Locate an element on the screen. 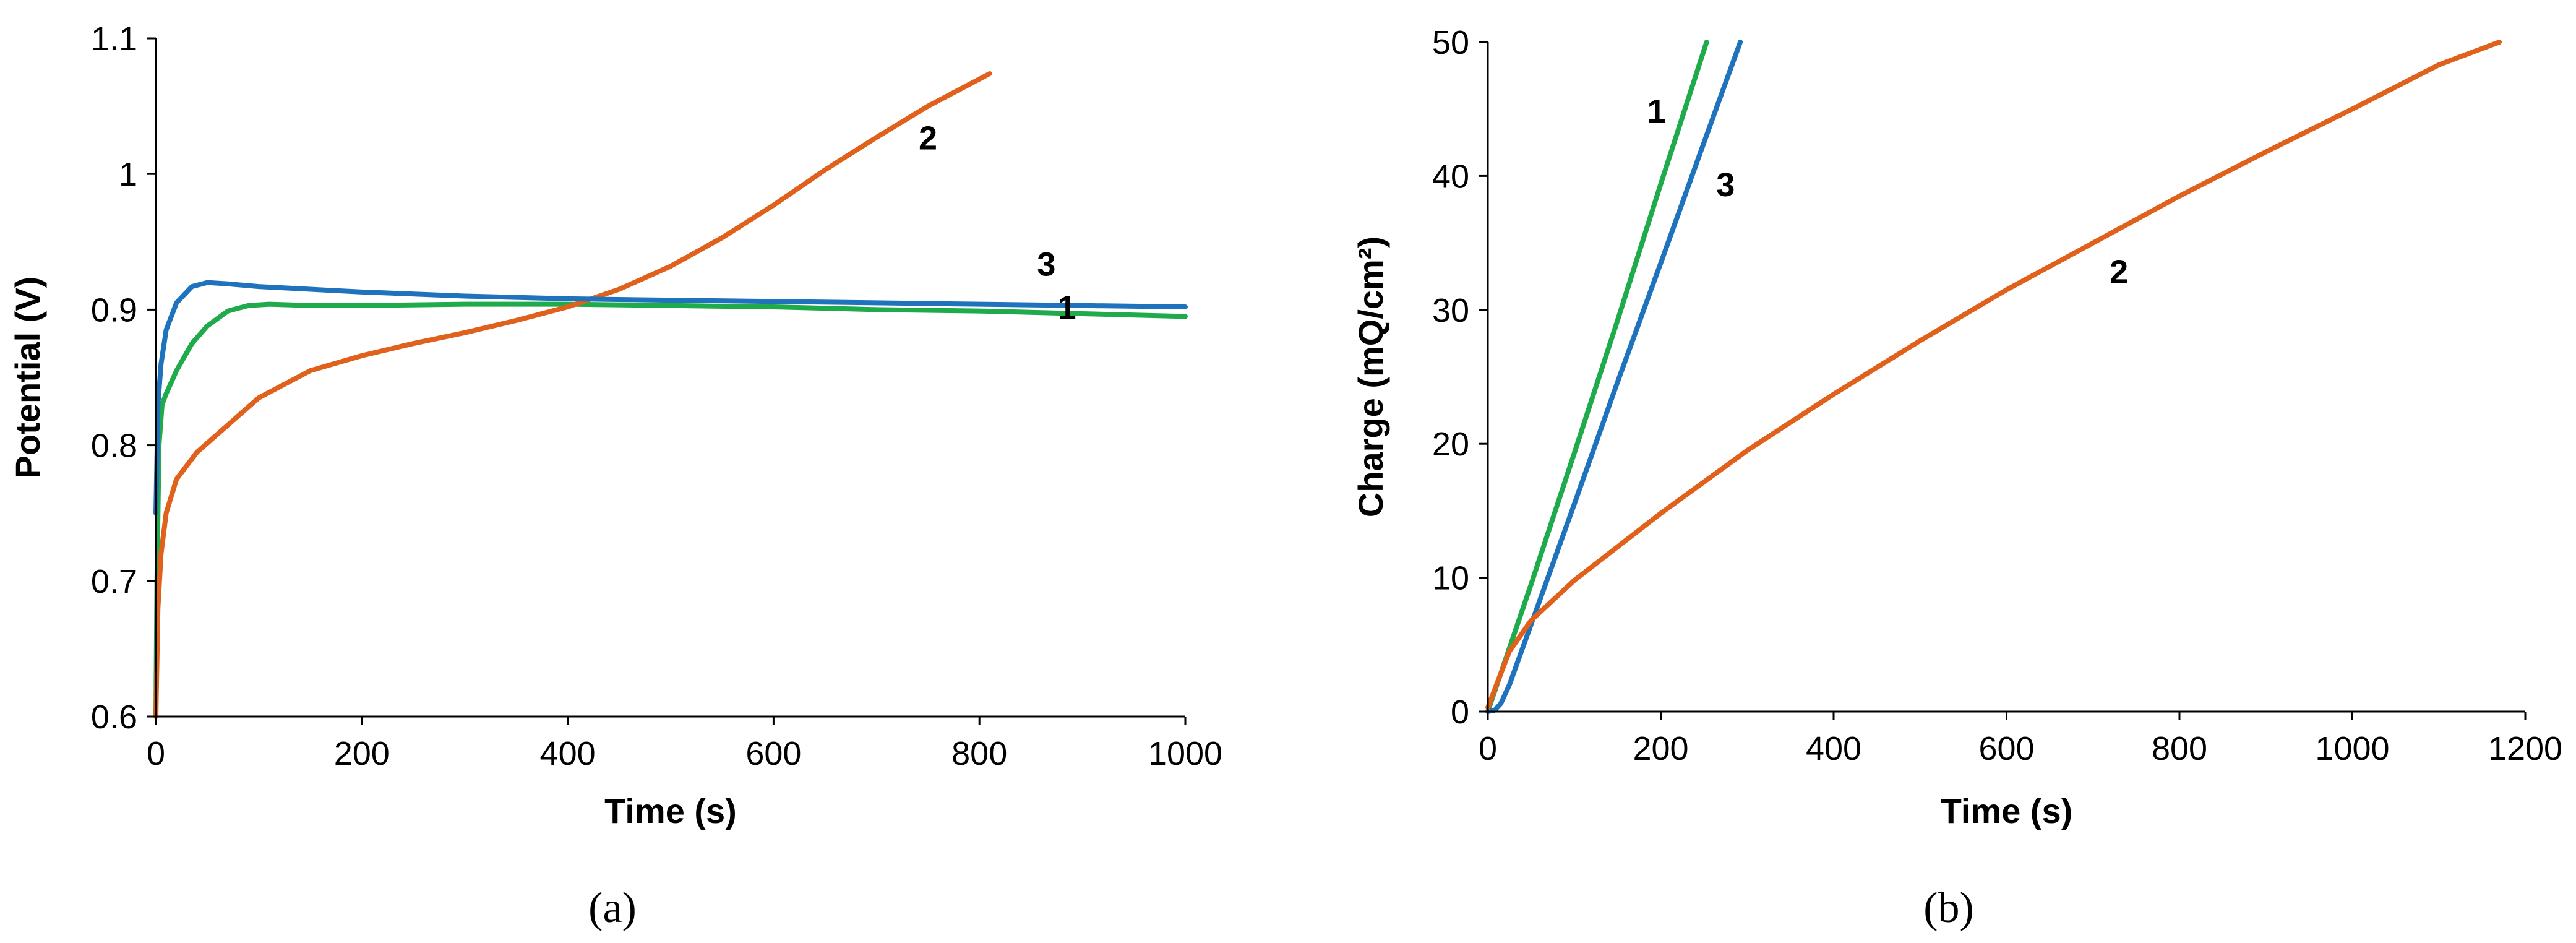  y-axis-title: Potential (V) is located at coordinates (28, 378).